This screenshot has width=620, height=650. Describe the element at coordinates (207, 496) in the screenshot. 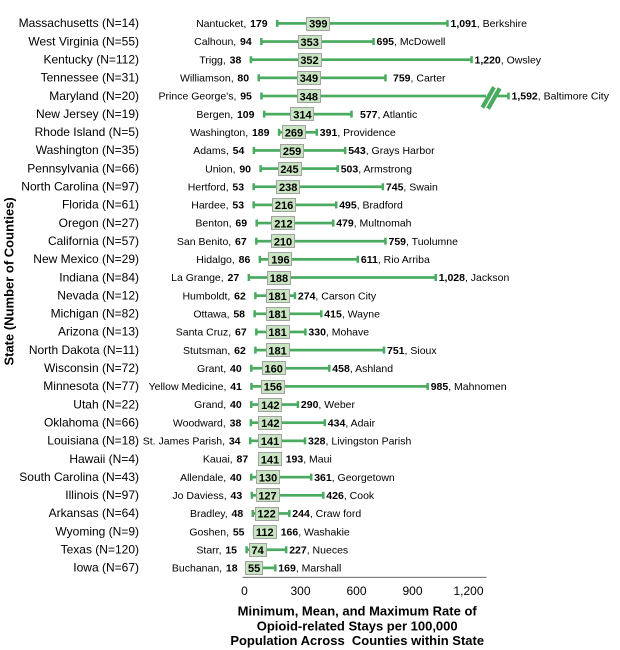

I see `svg-text: Jo Daviess, 43` at that location.